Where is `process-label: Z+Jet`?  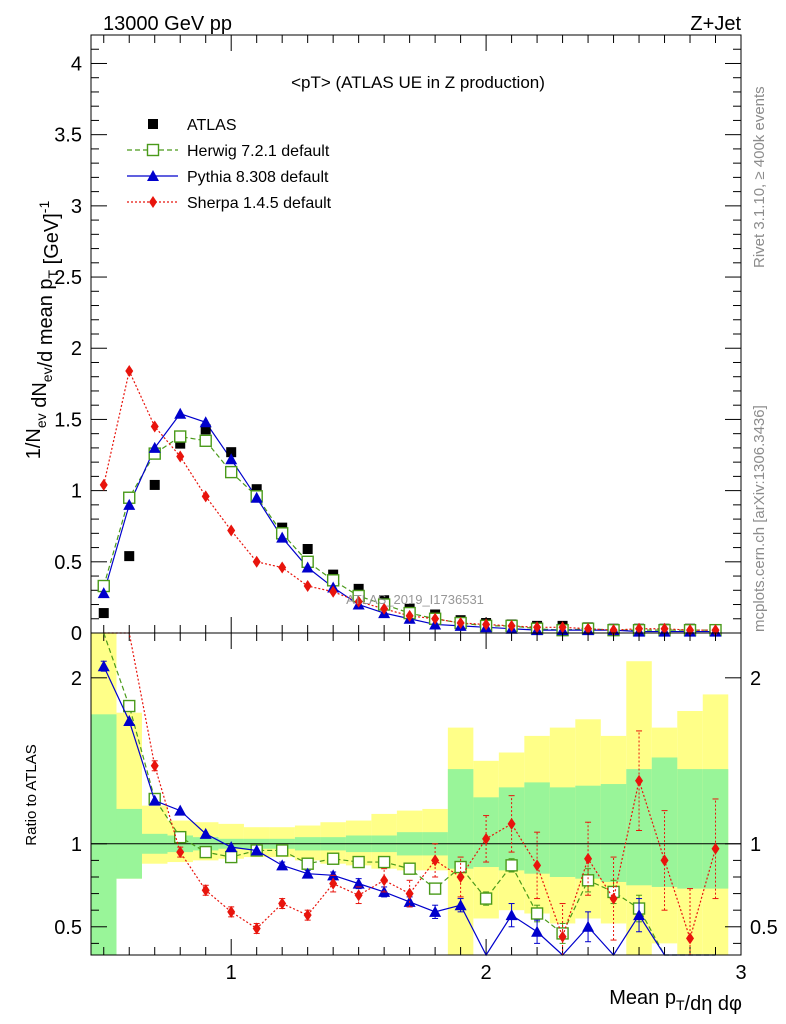 process-label: Z+Jet is located at coordinates (715, 24).